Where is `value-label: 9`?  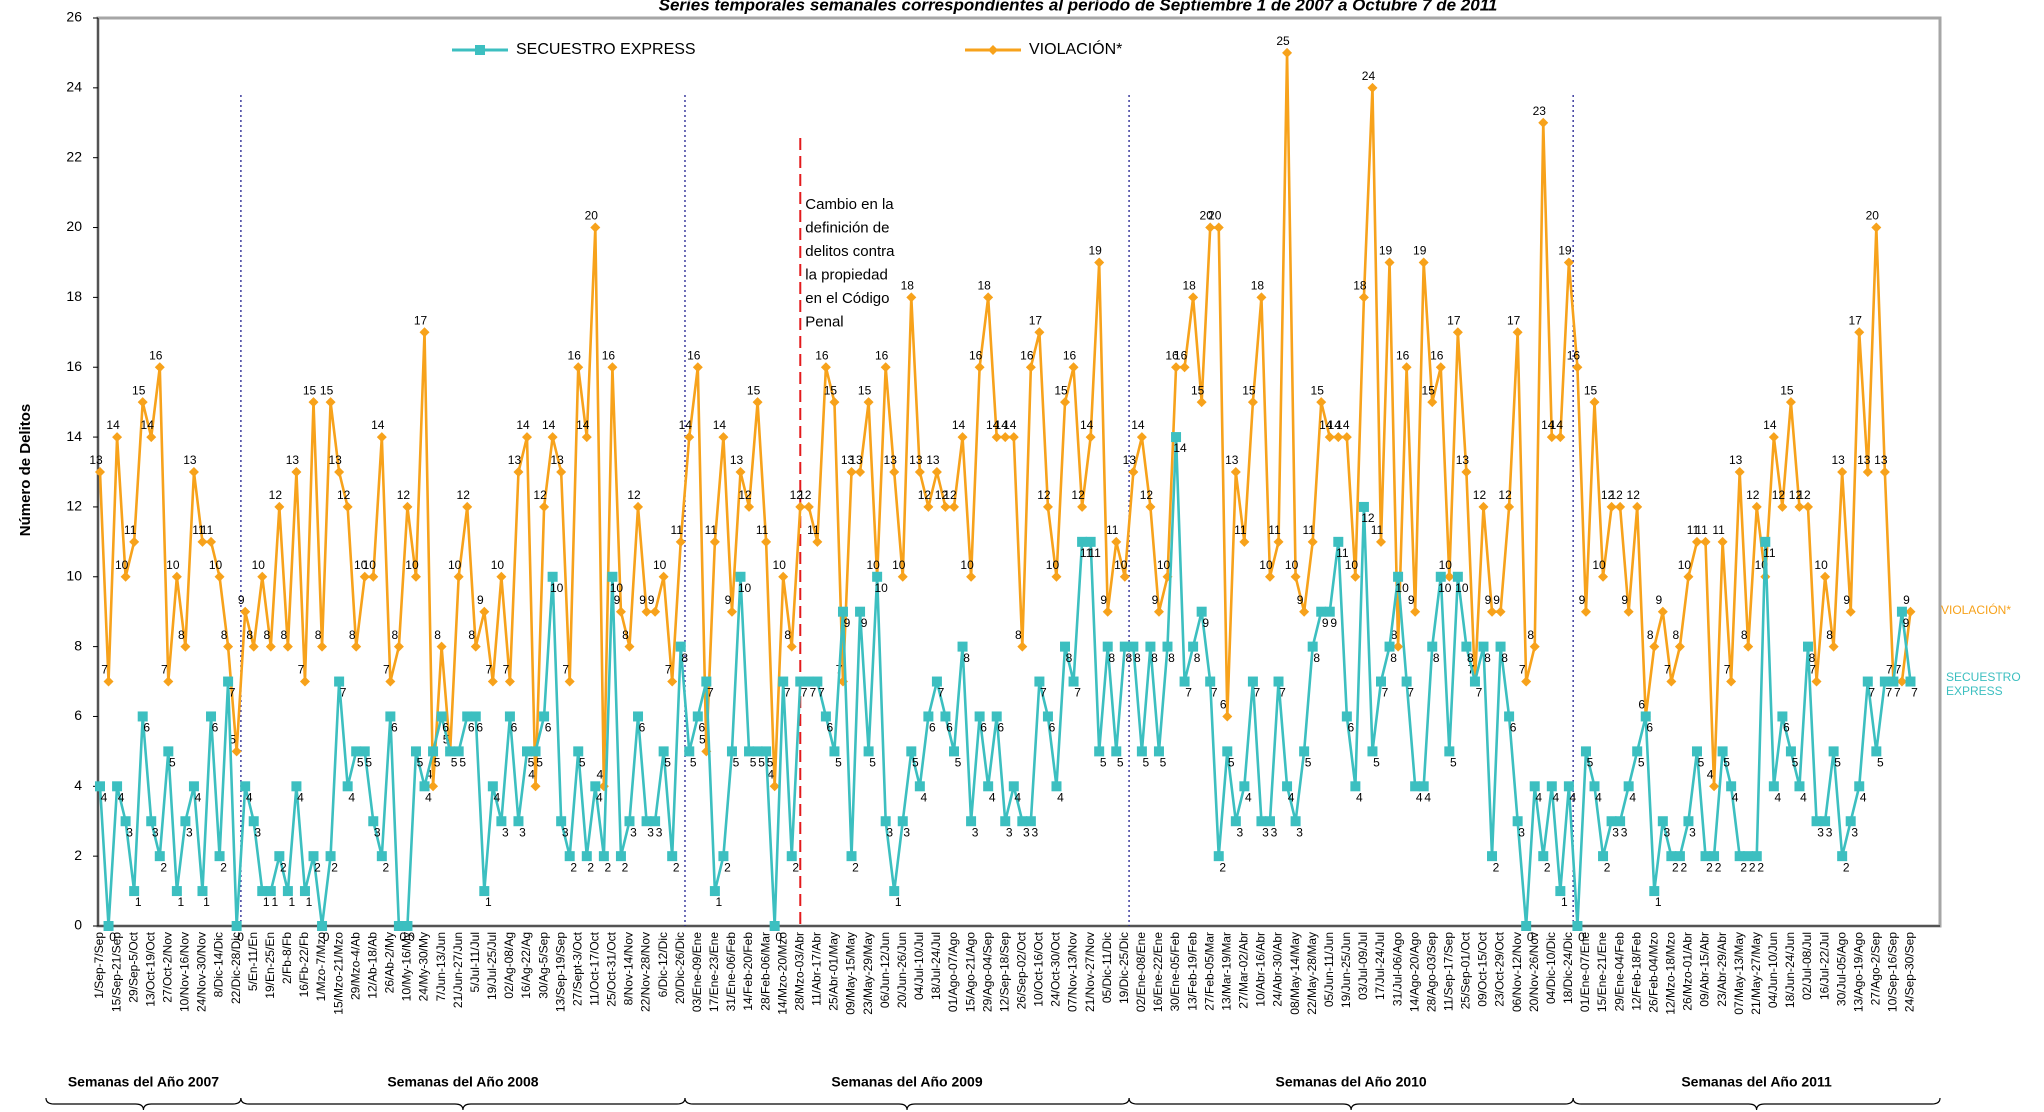 value-label: 9 is located at coordinates (1300, 600).